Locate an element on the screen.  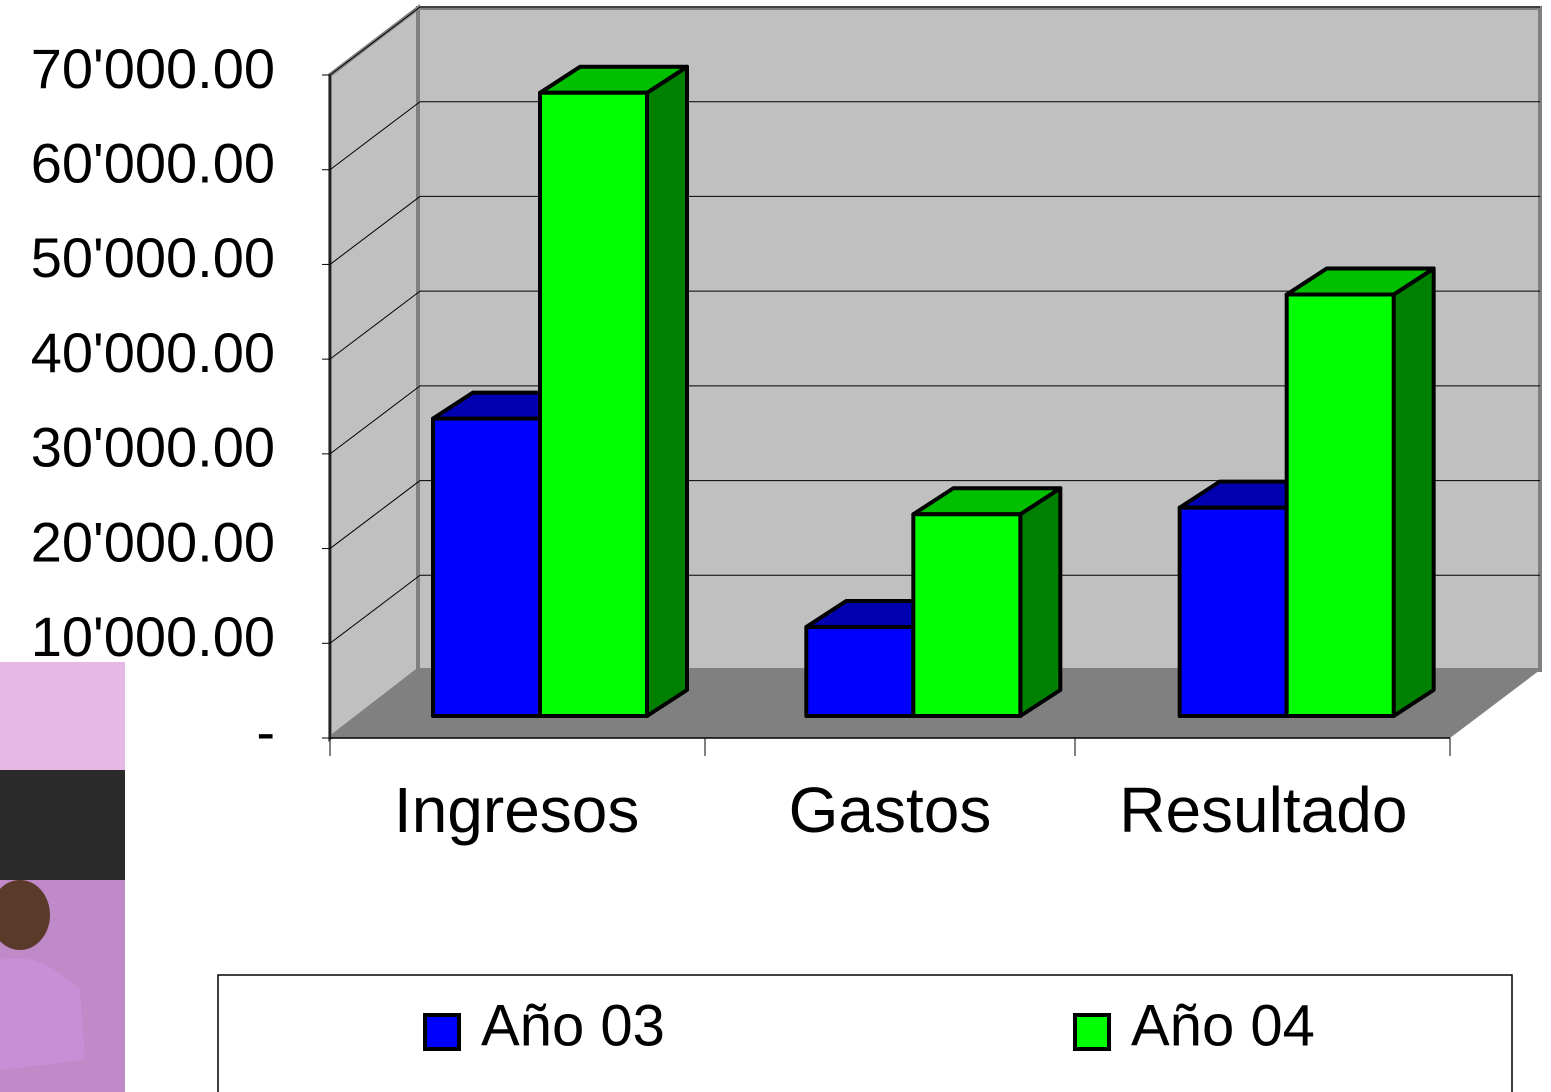
side-wall is located at coordinates (374, 373).